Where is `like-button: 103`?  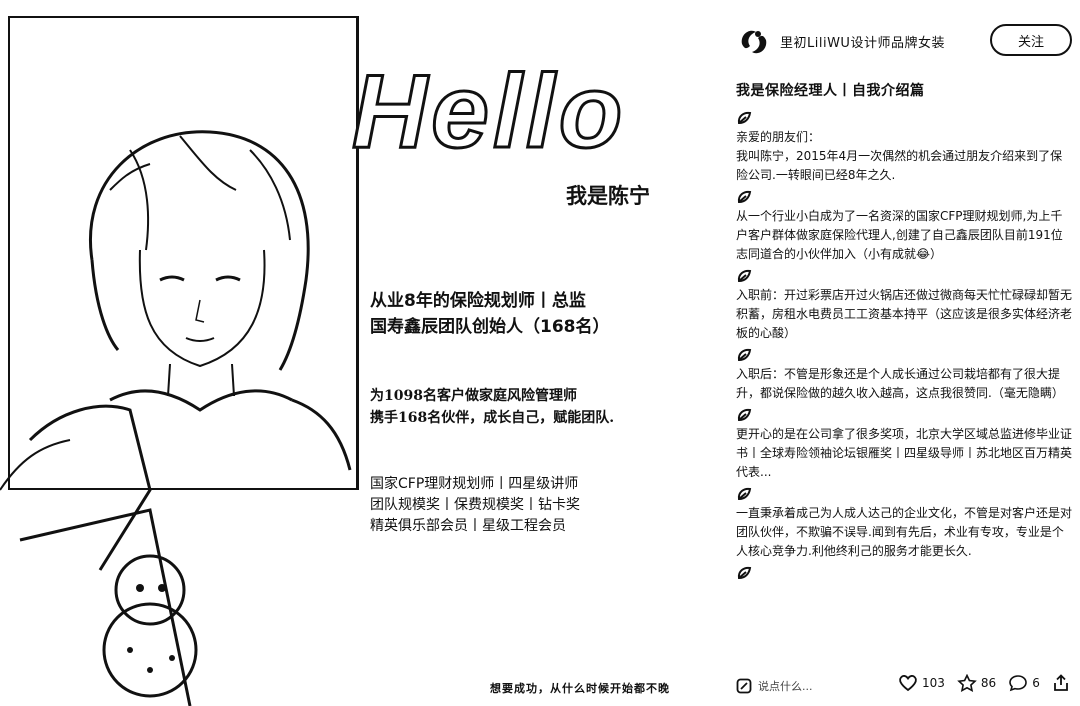
like-button: 103 is located at coordinates (921, 683).